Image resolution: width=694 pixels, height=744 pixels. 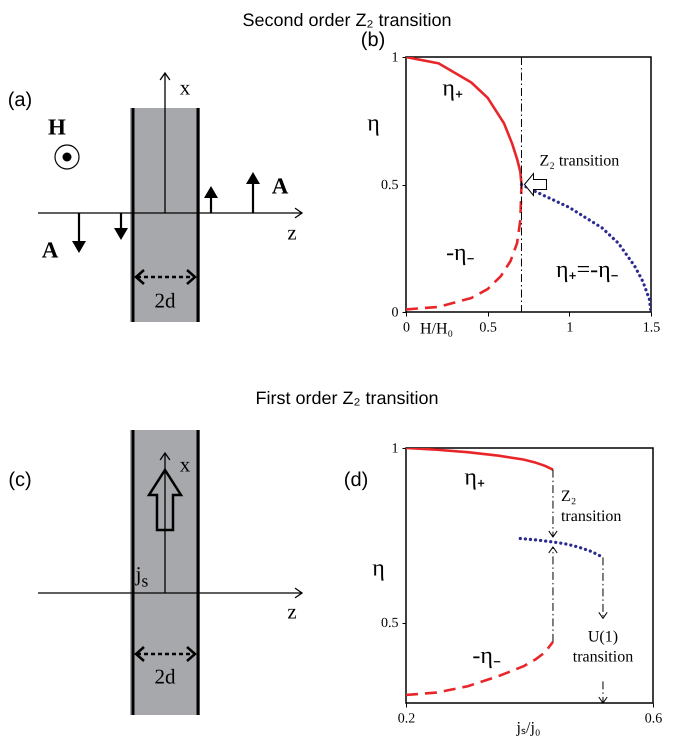 What do you see at coordinates (528, 728) in the screenshot?
I see `x-axis-title: jₛ/j₀` at bounding box center [528, 728].